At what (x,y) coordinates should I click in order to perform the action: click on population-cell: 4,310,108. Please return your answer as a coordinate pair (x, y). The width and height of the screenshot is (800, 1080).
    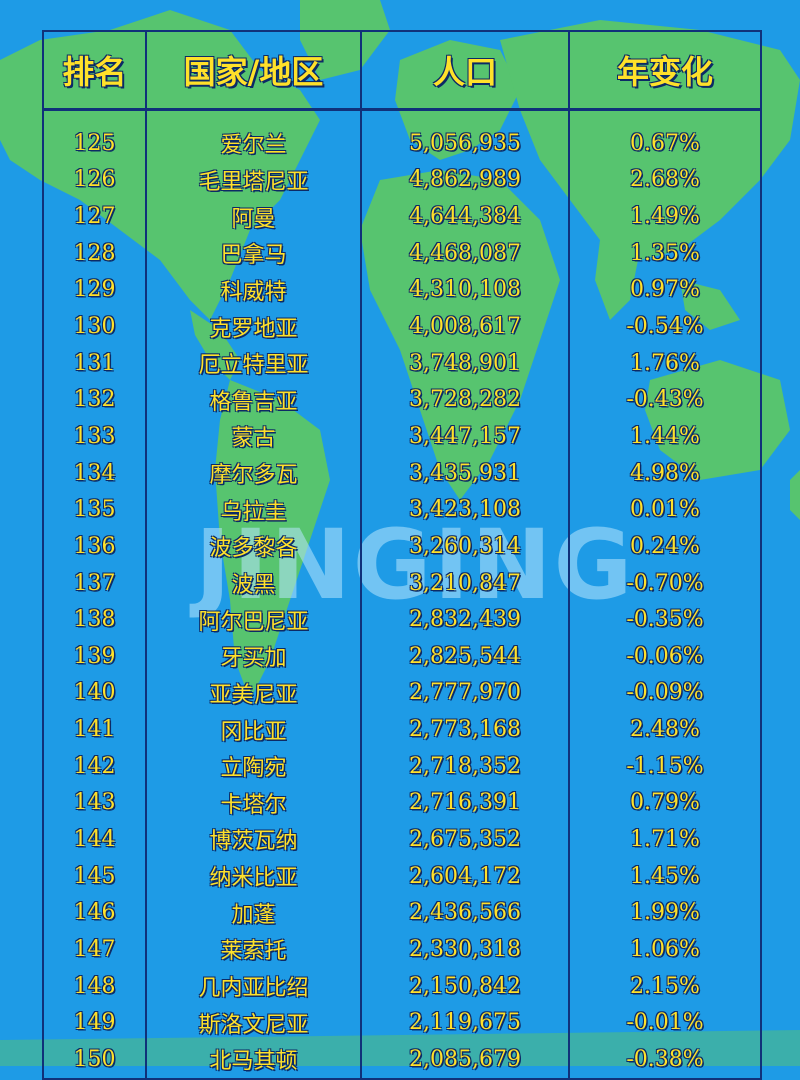
    Looking at the image, I should click on (465, 290).